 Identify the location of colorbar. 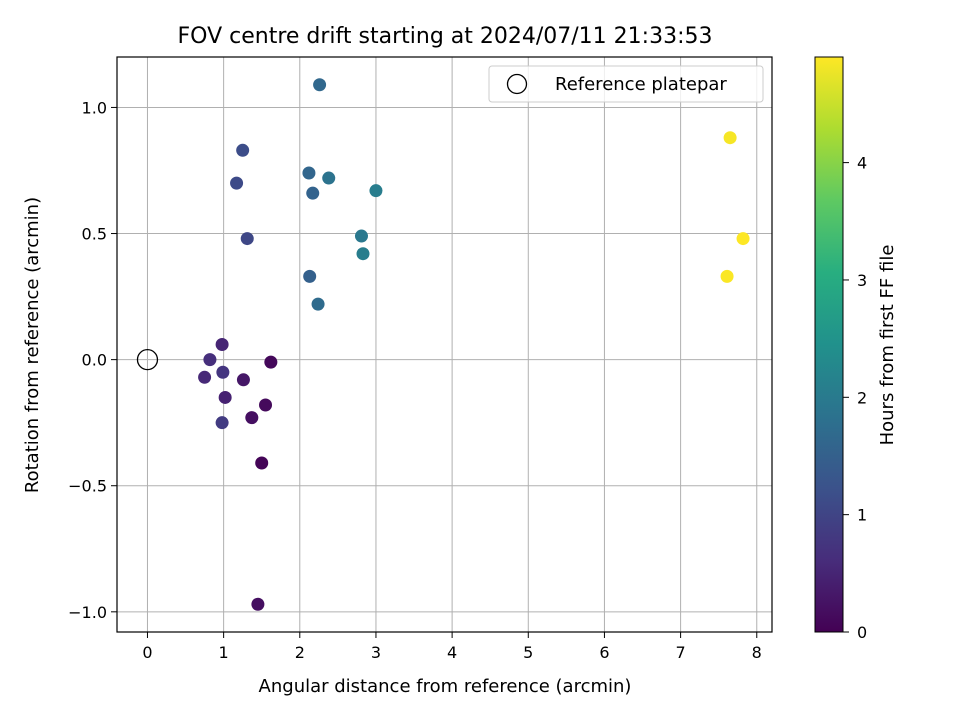
(829, 344).